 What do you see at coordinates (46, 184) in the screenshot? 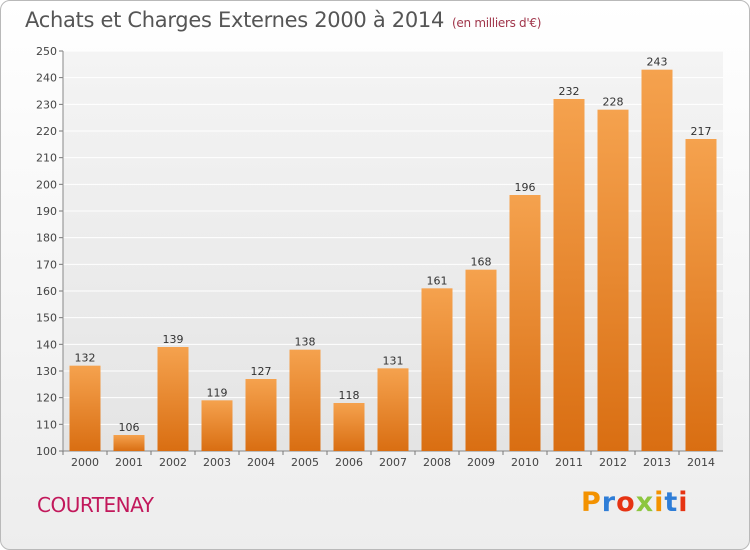
I see `y-tick-label: 200` at bounding box center [46, 184].